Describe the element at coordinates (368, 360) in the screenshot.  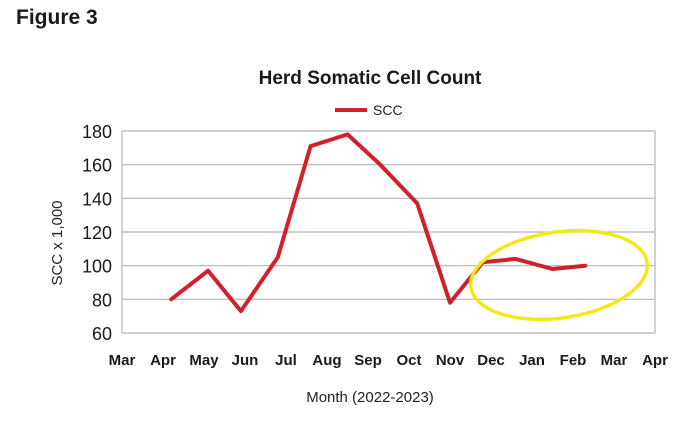
I see `x-tick-label: Sep` at that location.